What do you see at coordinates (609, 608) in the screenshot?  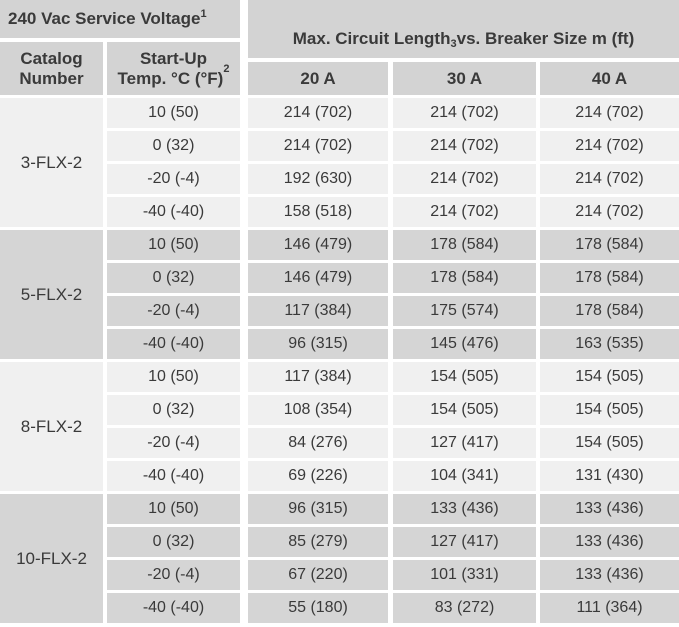 I see `value-cell-40a: 111 (364)` at bounding box center [609, 608].